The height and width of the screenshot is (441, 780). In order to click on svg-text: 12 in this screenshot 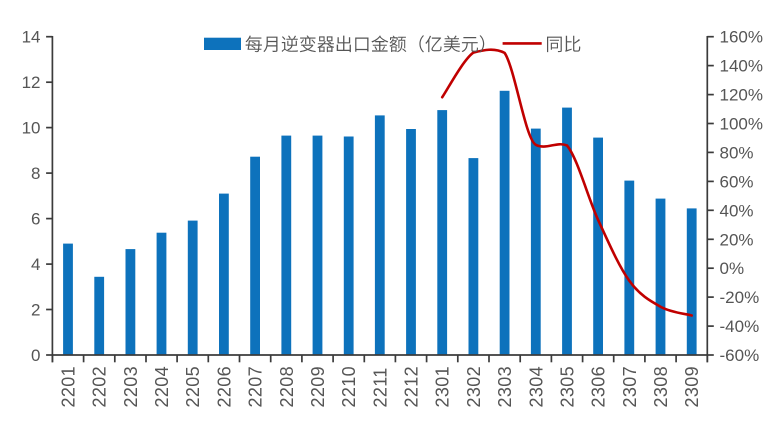, I will do `click(31, 82)`.